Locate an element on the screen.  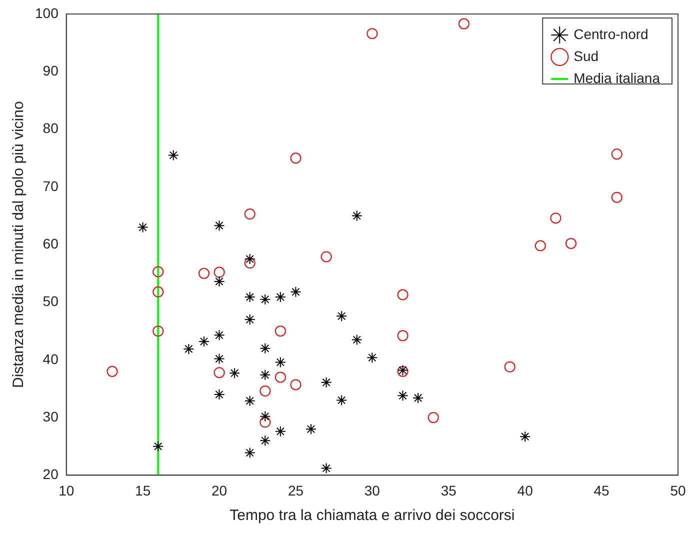
x-tick-label: 35 is located at coordinates (448, 490).